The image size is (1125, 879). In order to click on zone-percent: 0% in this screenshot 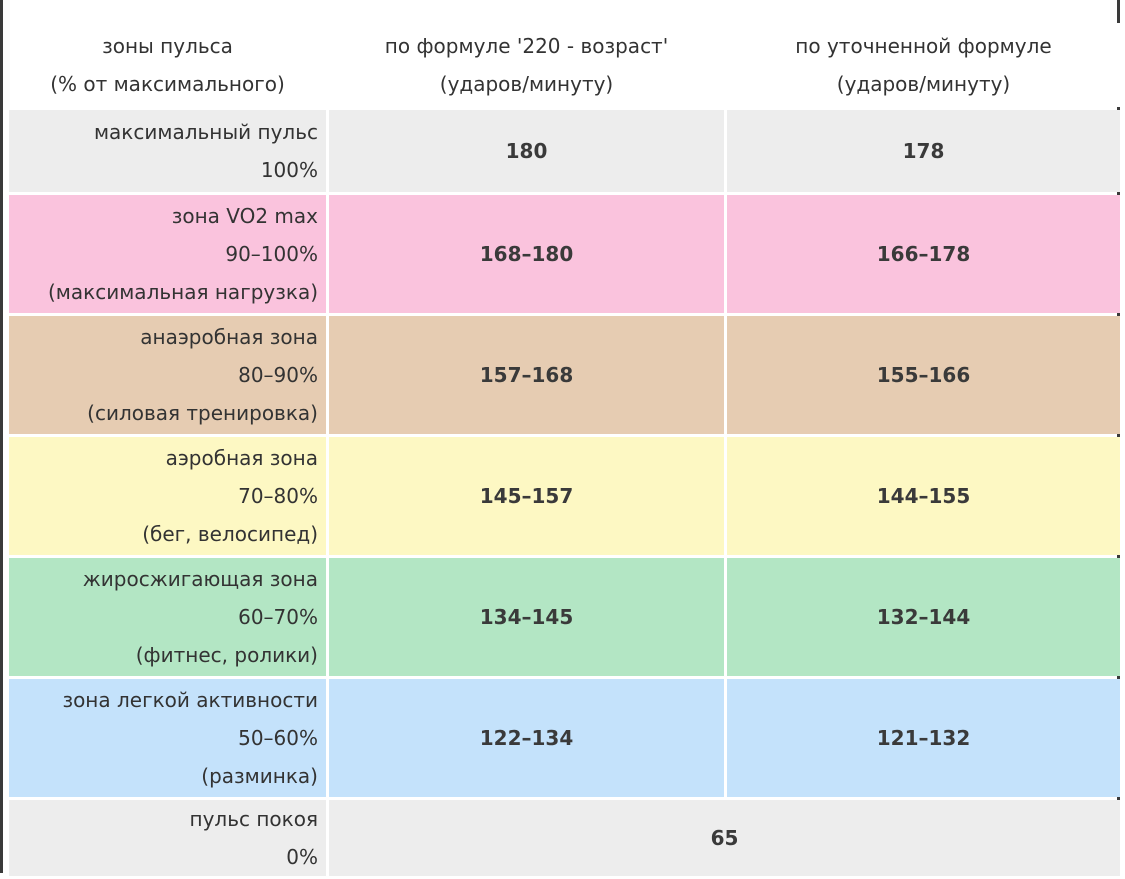, I will do `click(302, 857)`.